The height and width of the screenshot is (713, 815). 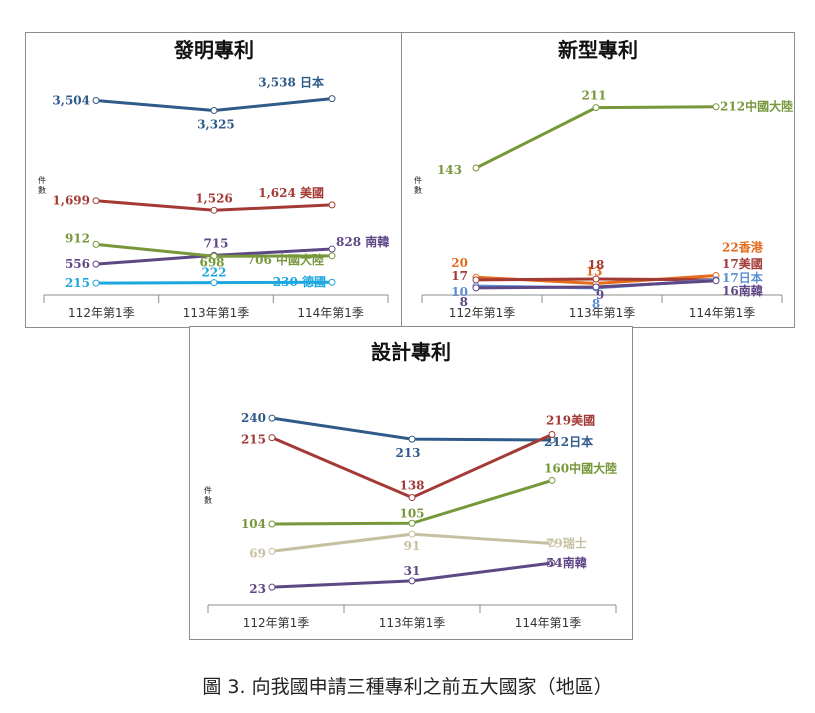 I want to click on data-label: 912, so click(x=77, y=238).